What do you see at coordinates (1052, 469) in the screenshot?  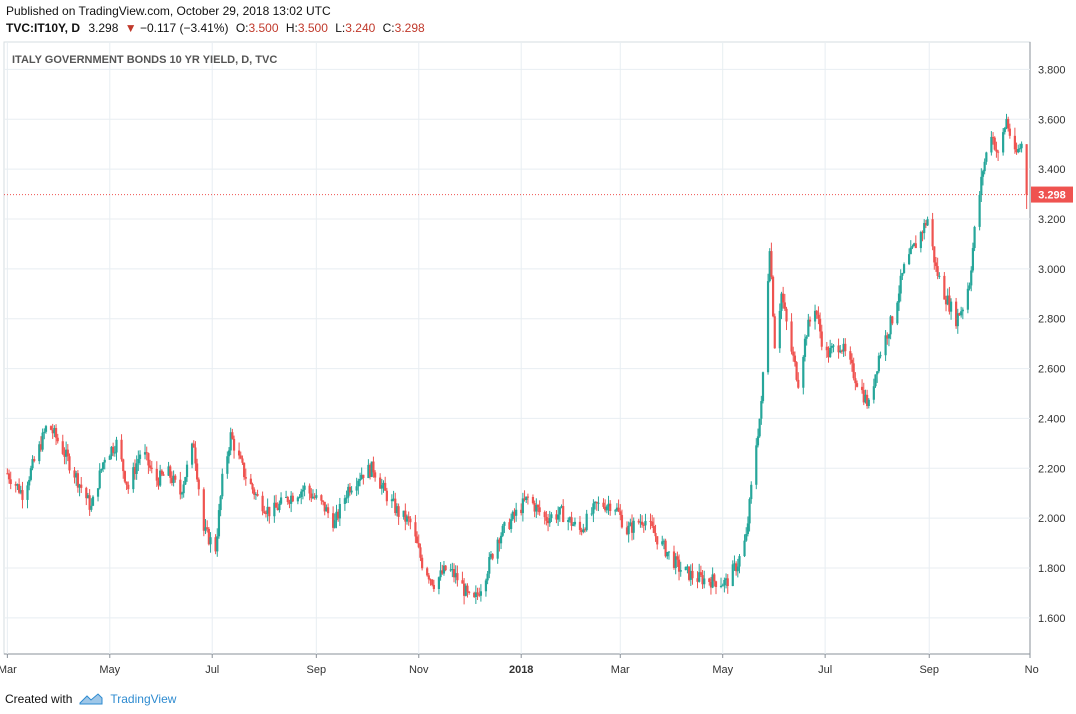 I see `y-tick-label: 2.200` at bounding box center [1052, 469].